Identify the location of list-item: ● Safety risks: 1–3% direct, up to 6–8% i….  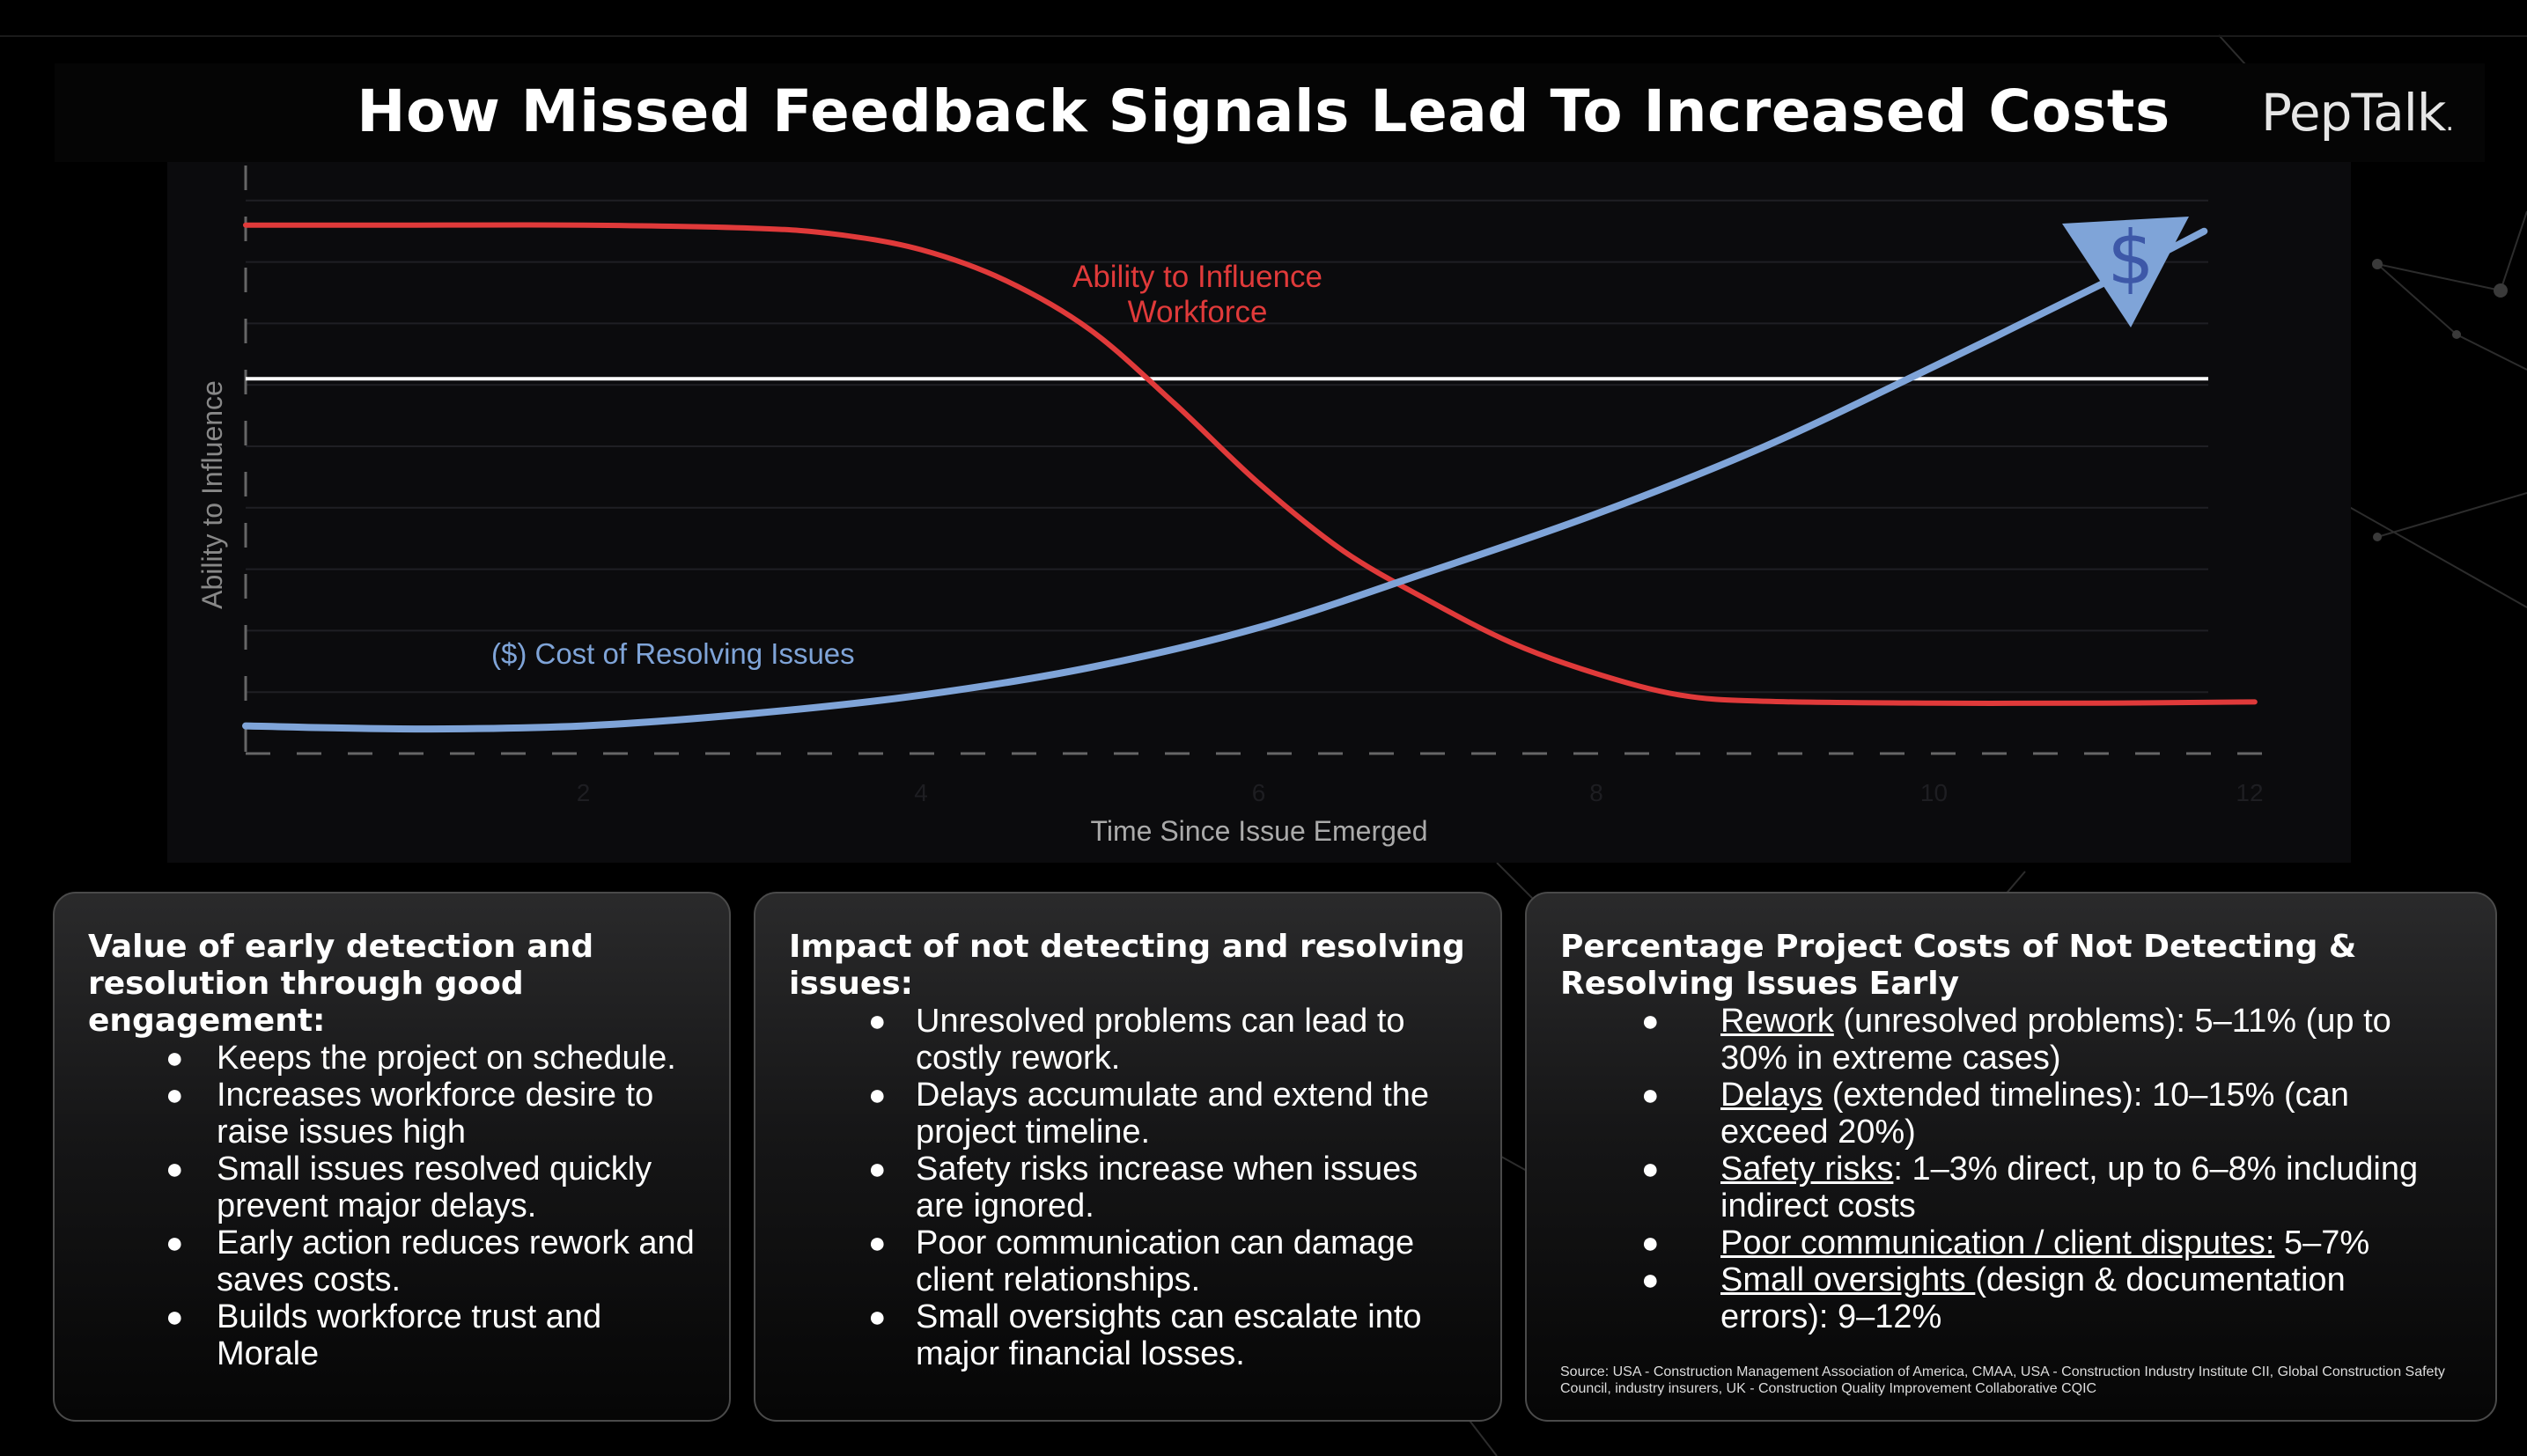
(2011, 1187).